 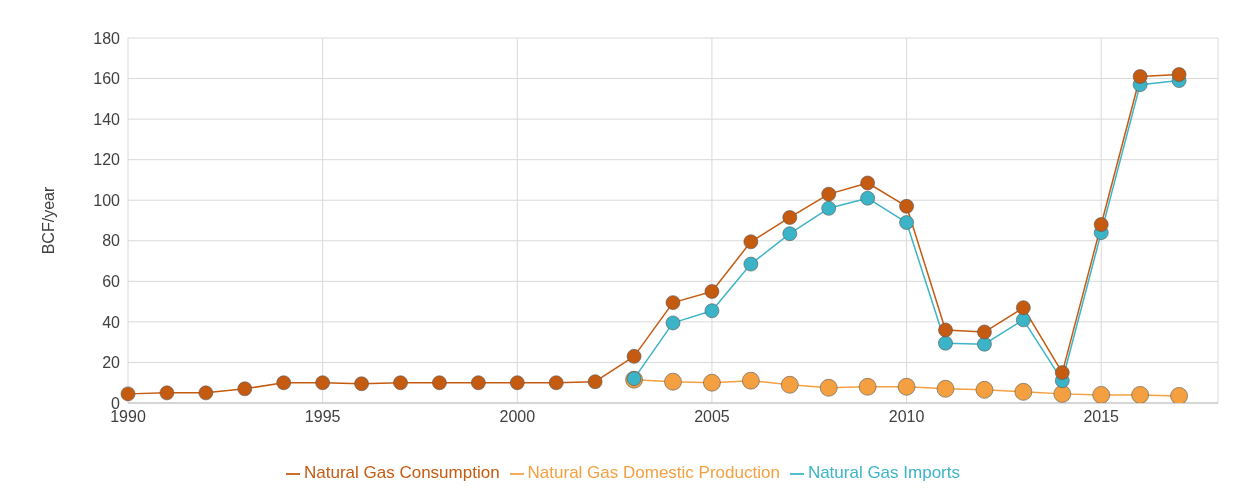 I want to click on x-tick-label: 2000, so click(x=517, y=417).